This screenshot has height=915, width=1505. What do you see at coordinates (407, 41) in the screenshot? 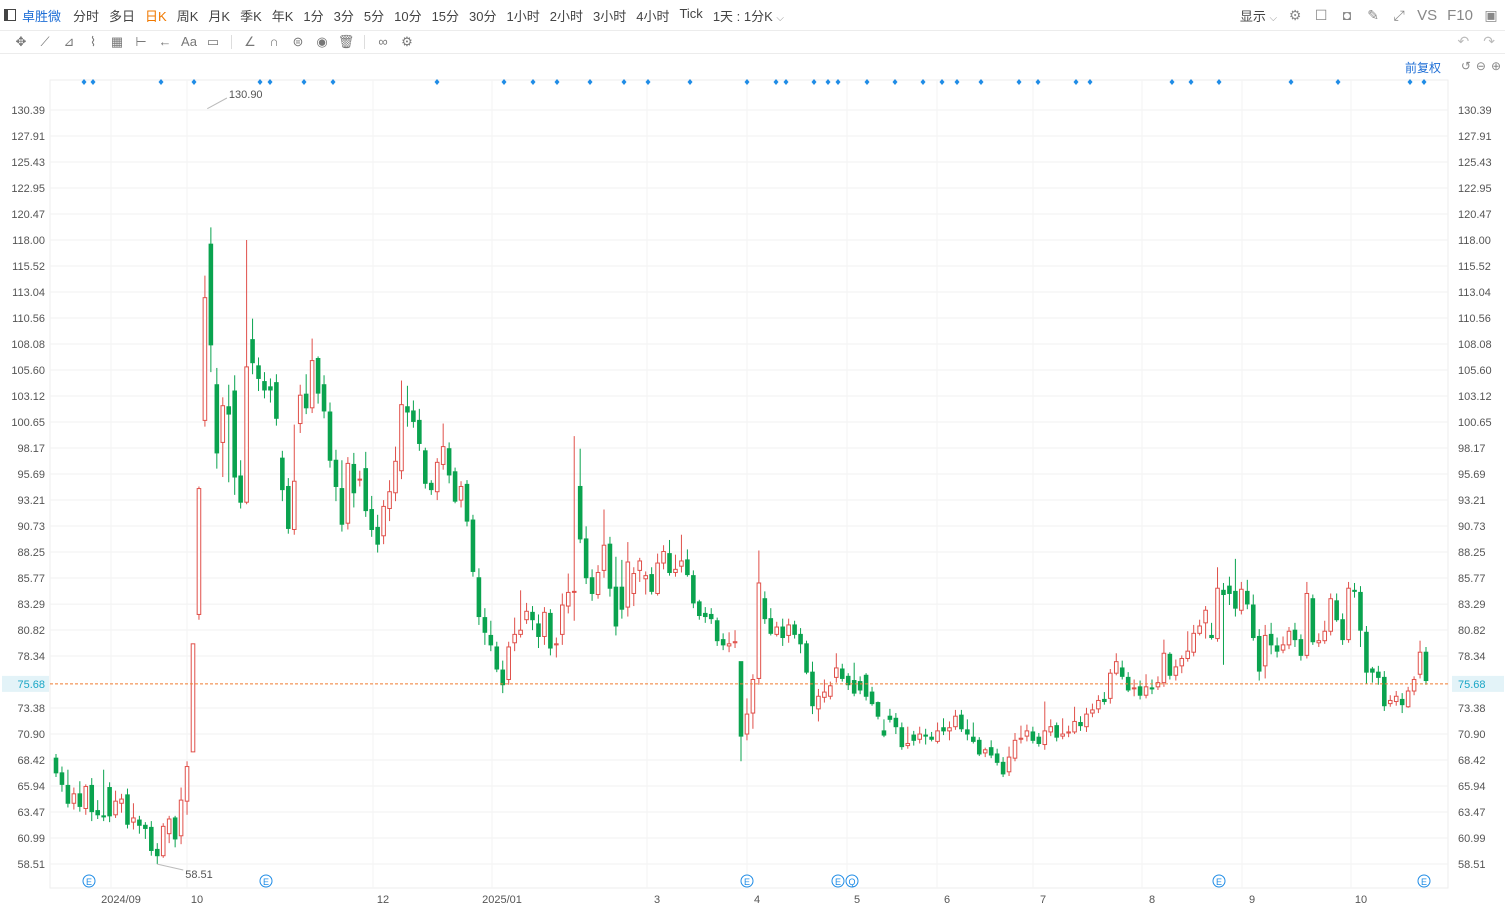
I see `gear-icon: ⚙` at bounding box center [407, 41].